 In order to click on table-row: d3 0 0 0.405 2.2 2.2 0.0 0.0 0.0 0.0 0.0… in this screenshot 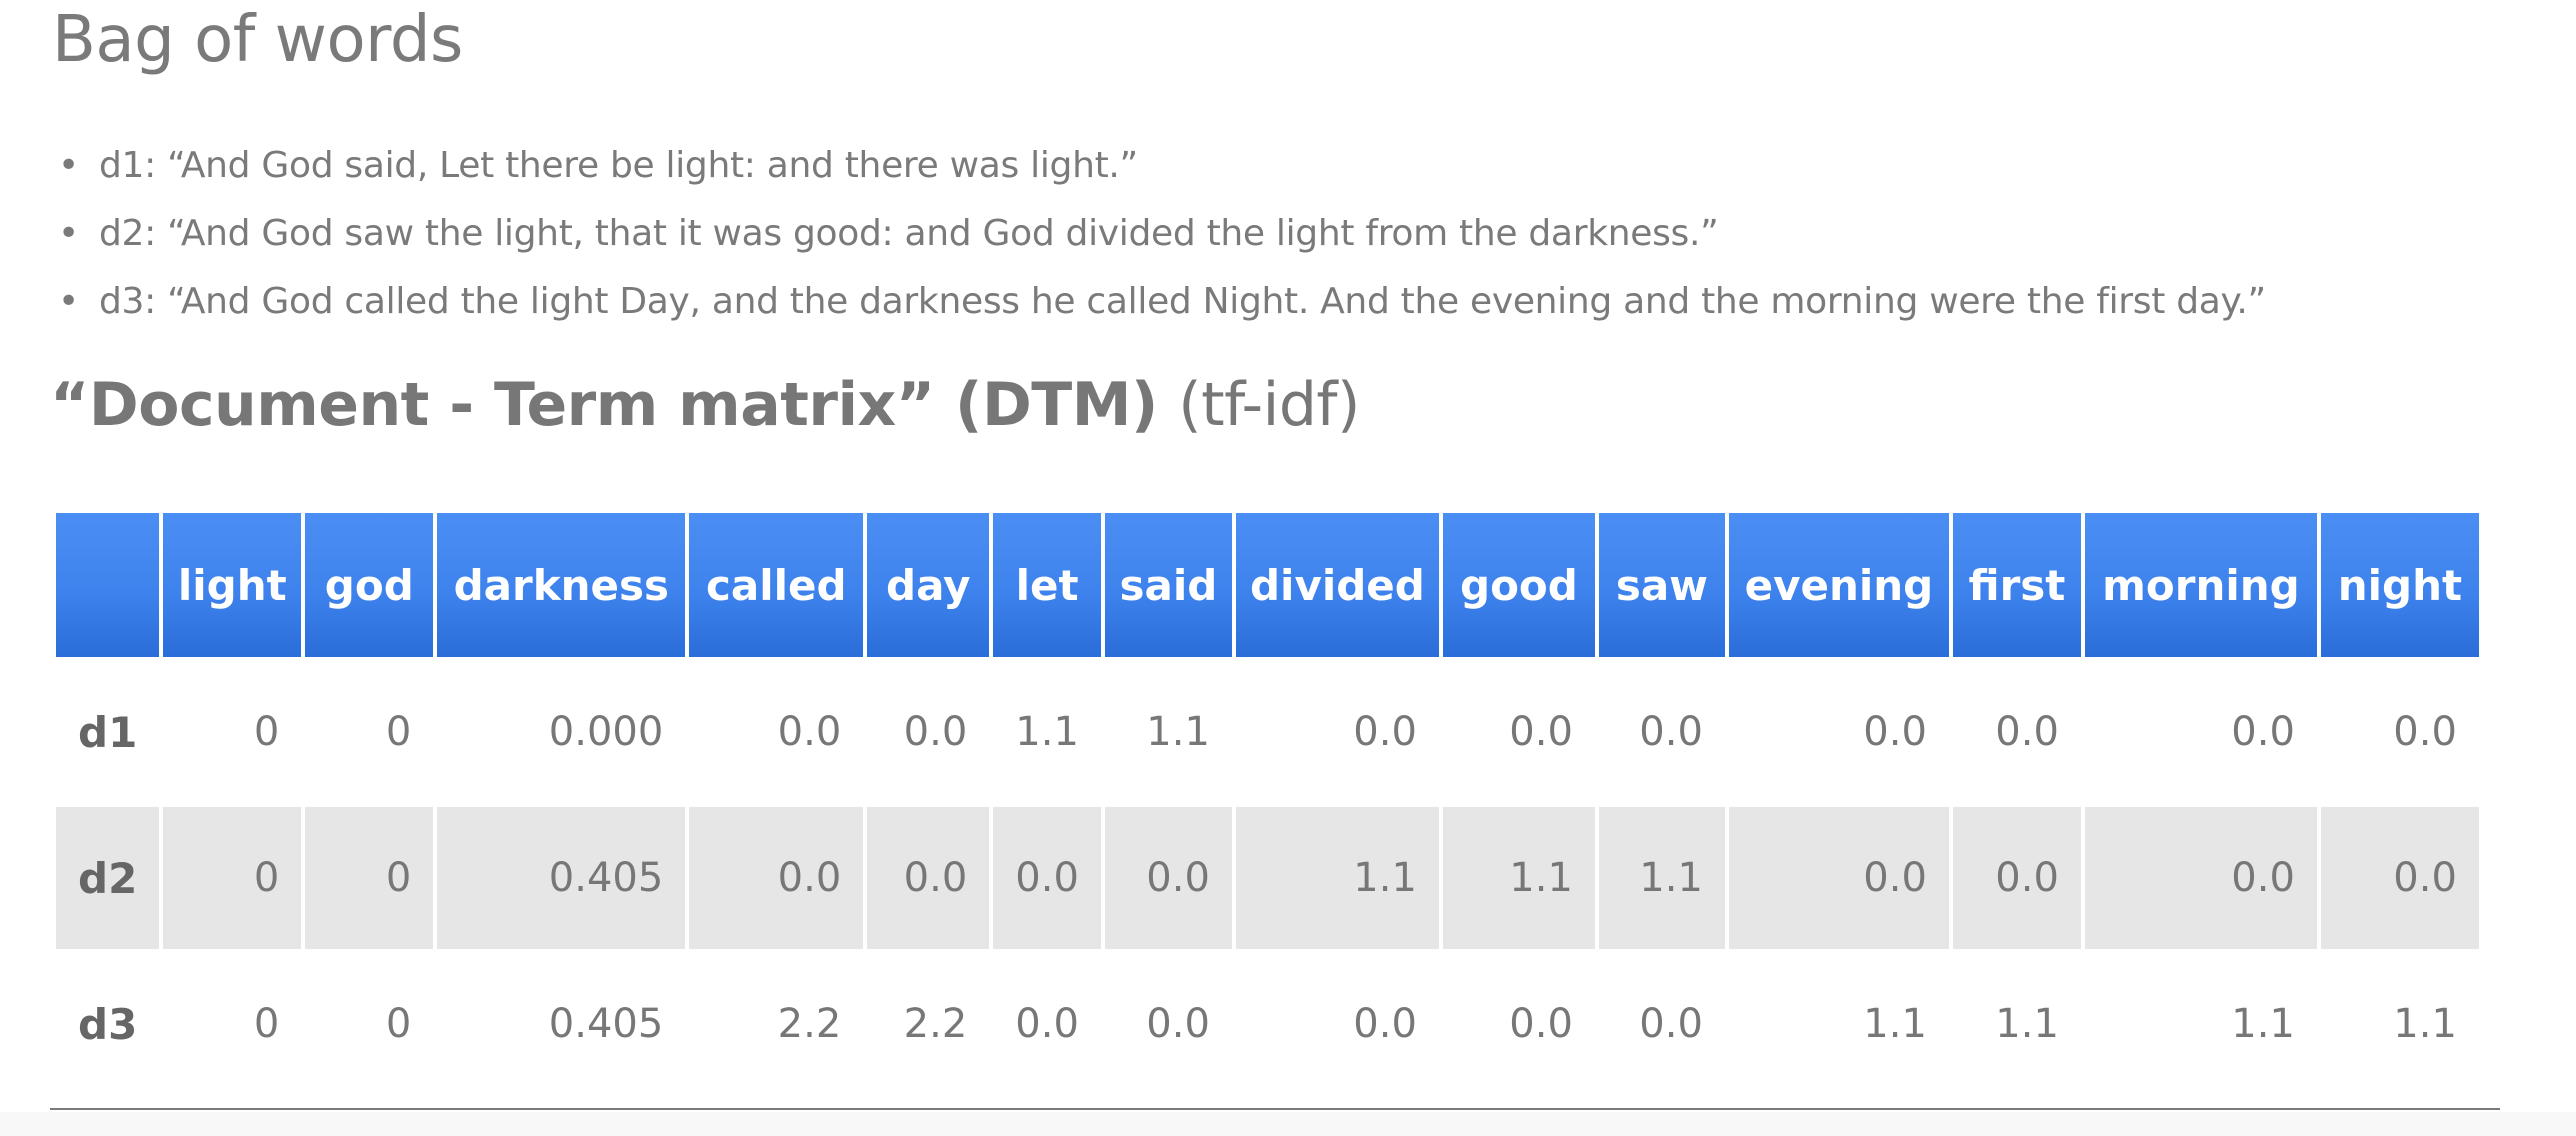, I will do `click(1267, 1024)`.